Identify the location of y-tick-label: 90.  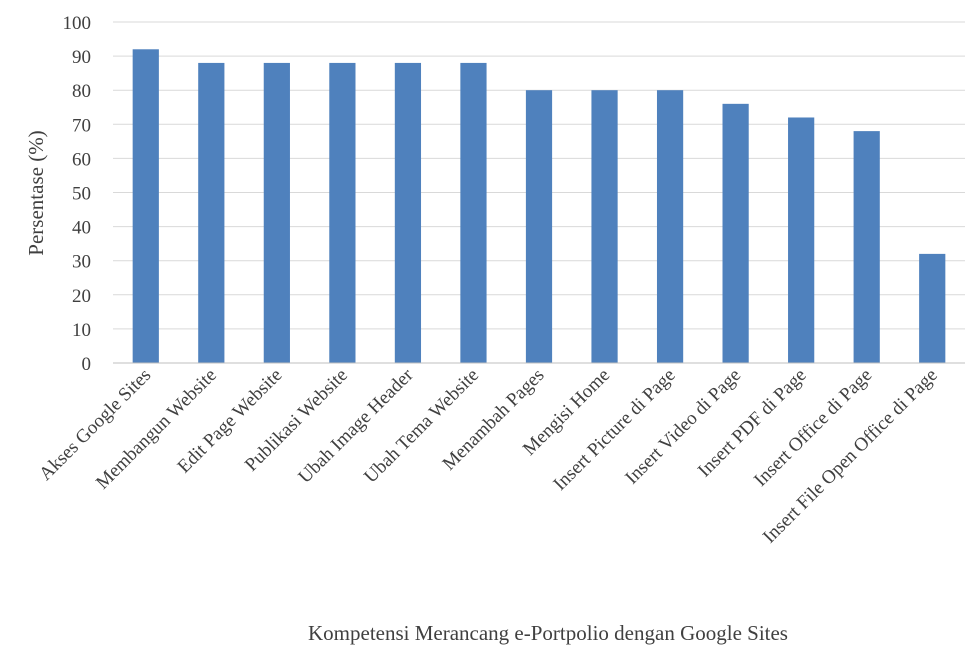
(81, 57).